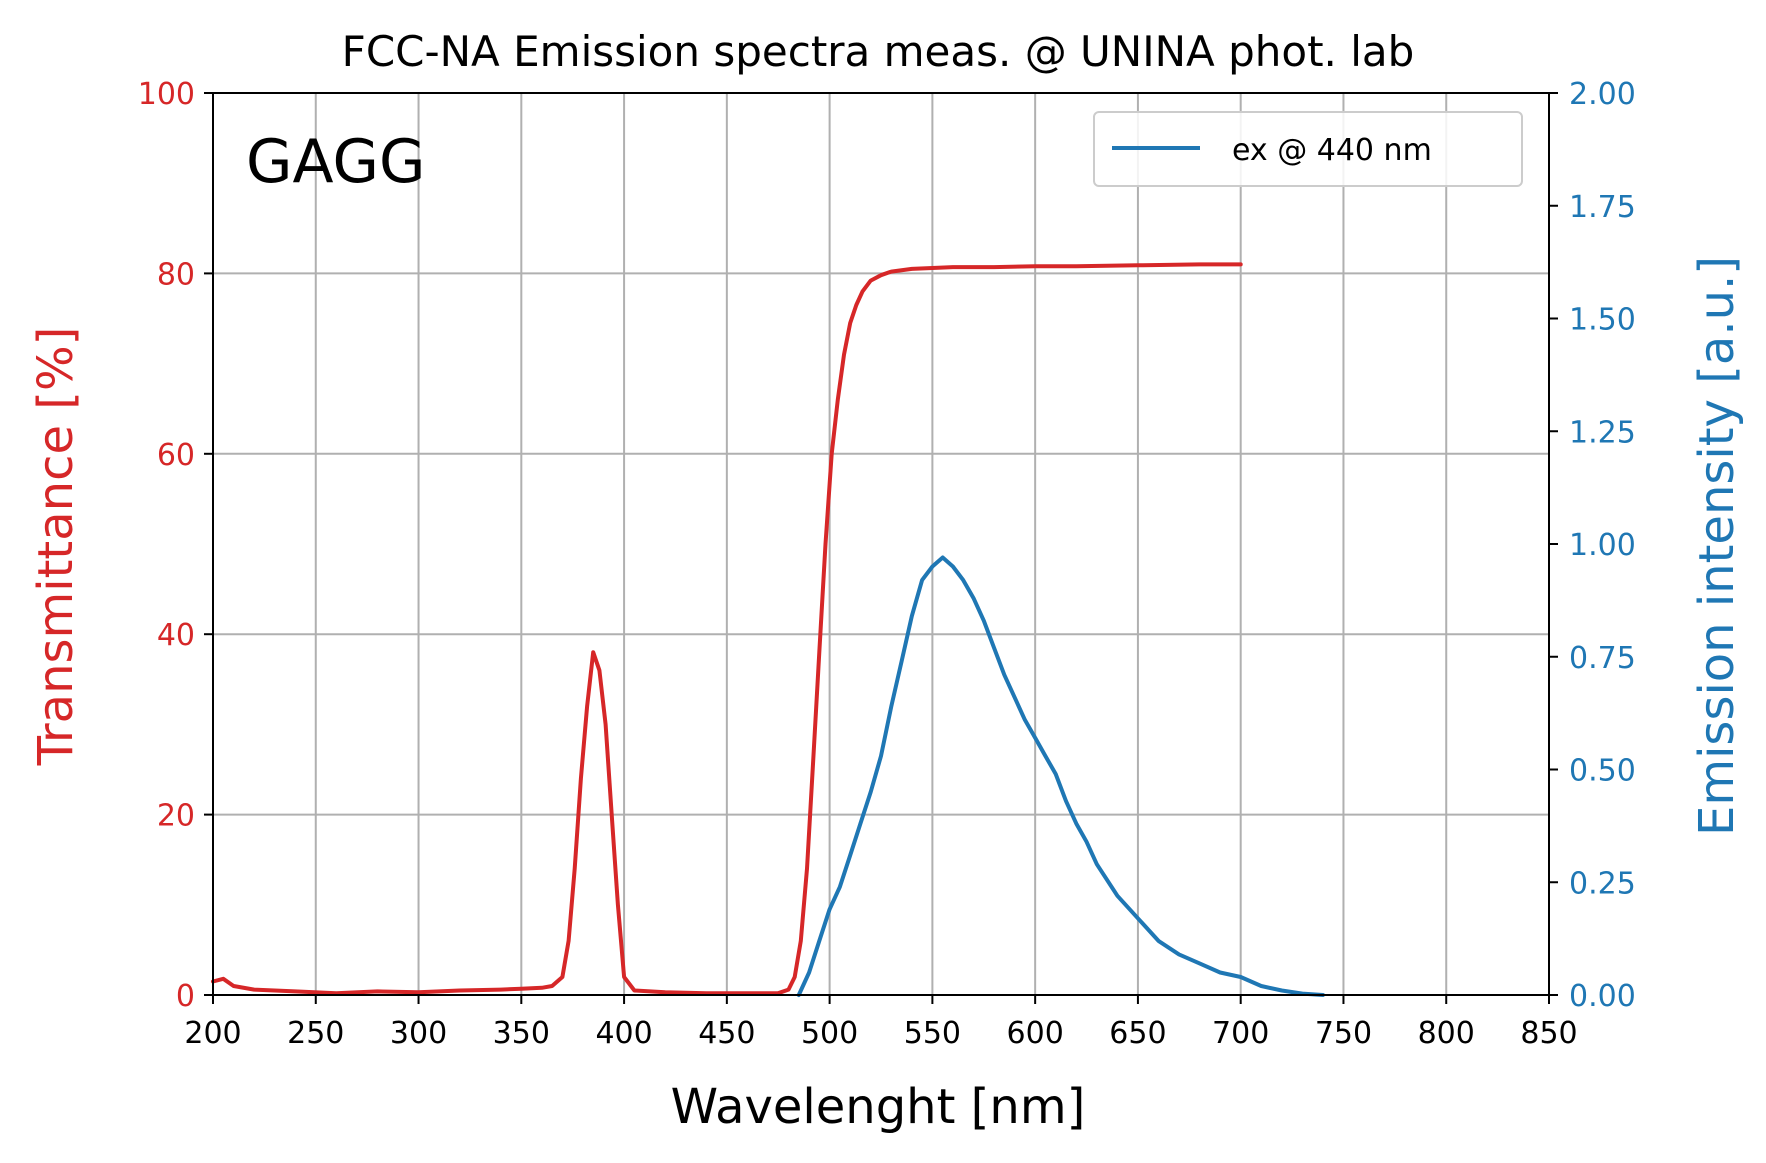  What do you see at coordinates (829, 1033) in the screenshot?
I see `x-tick-label: 500` at bounding box center [829, 1033].